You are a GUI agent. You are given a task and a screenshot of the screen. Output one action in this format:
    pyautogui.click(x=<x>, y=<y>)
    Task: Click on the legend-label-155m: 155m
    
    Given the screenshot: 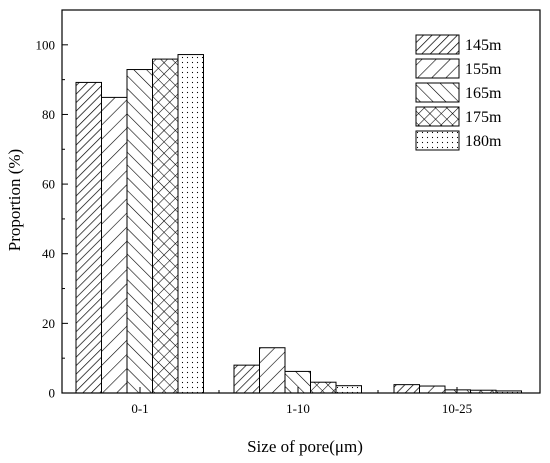 What is the action you would take?
    pyautogui.click(x=483, y=69)
    